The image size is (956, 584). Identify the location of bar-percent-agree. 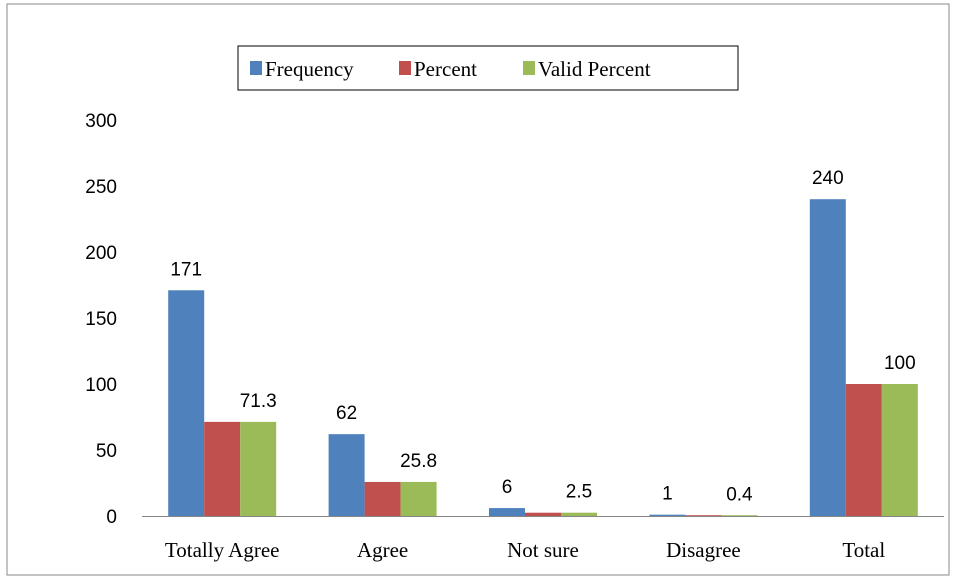
(382, 498).